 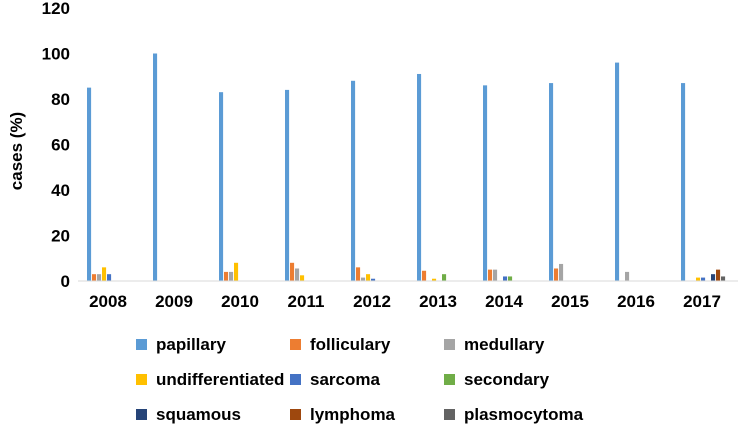 What do you see at coordinates (723, 278) in the screenshot?
I see `bar-plasmocytoma-2017` at bounding box center [723, 278].